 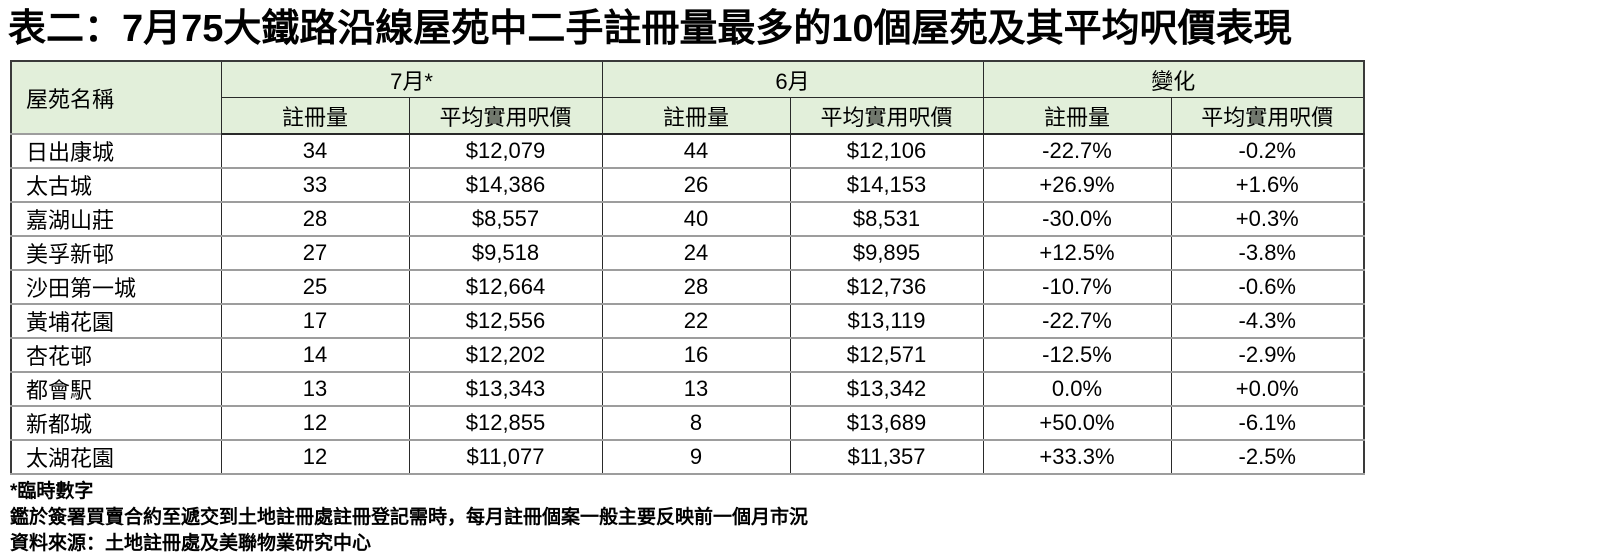 I want to click on jul-registrations: 25, so click(x=315, y=287).